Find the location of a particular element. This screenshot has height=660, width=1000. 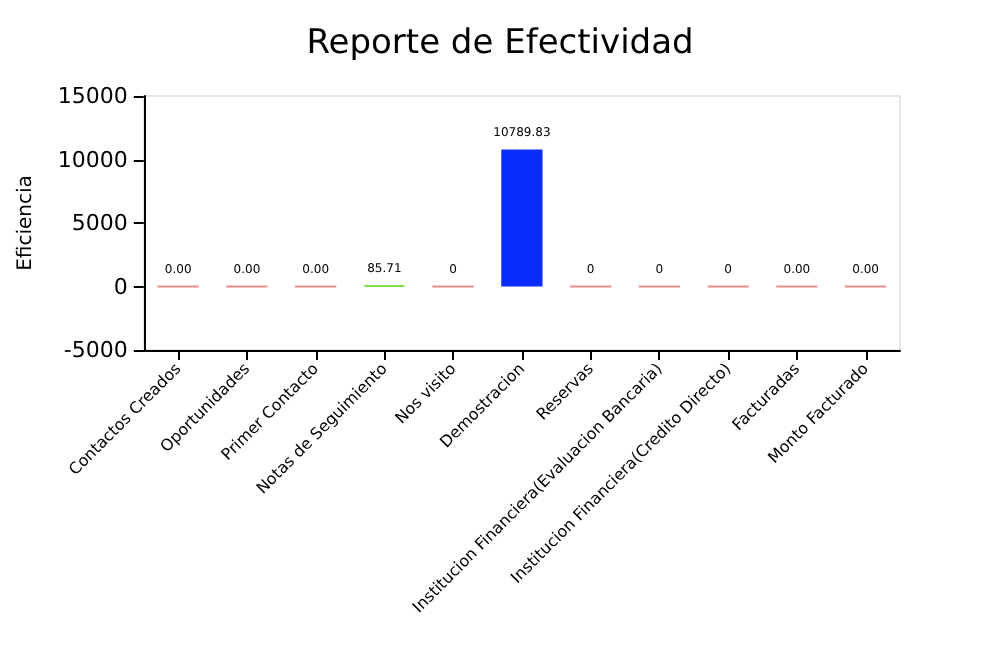

y-tick-label: 0 is located at coordinates (120, 286).